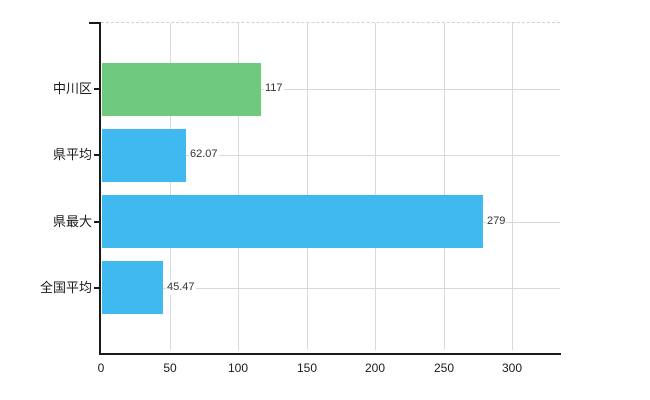 This screenshot has width=650, height=400. I want to click on x-axis-tick-label: 0, so click(101, 368).